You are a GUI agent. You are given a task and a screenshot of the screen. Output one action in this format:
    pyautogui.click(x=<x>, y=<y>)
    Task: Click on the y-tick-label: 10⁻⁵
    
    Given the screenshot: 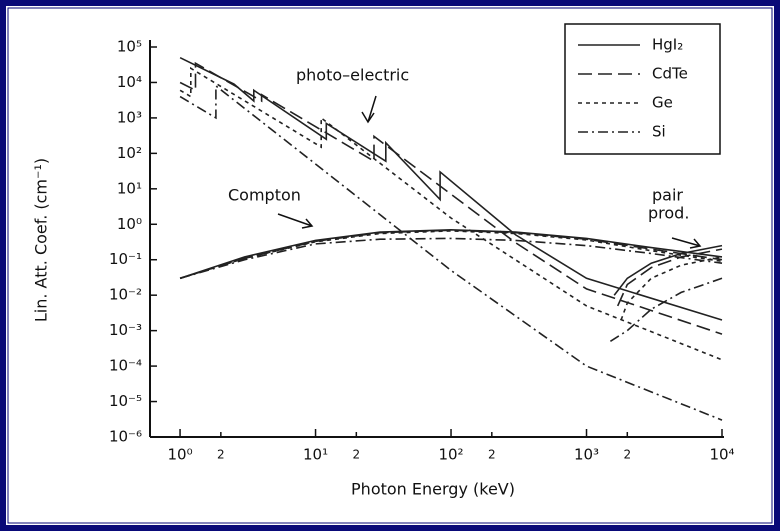 What is the action you would take?
    pyautogui.click(x=125, y=401)
    